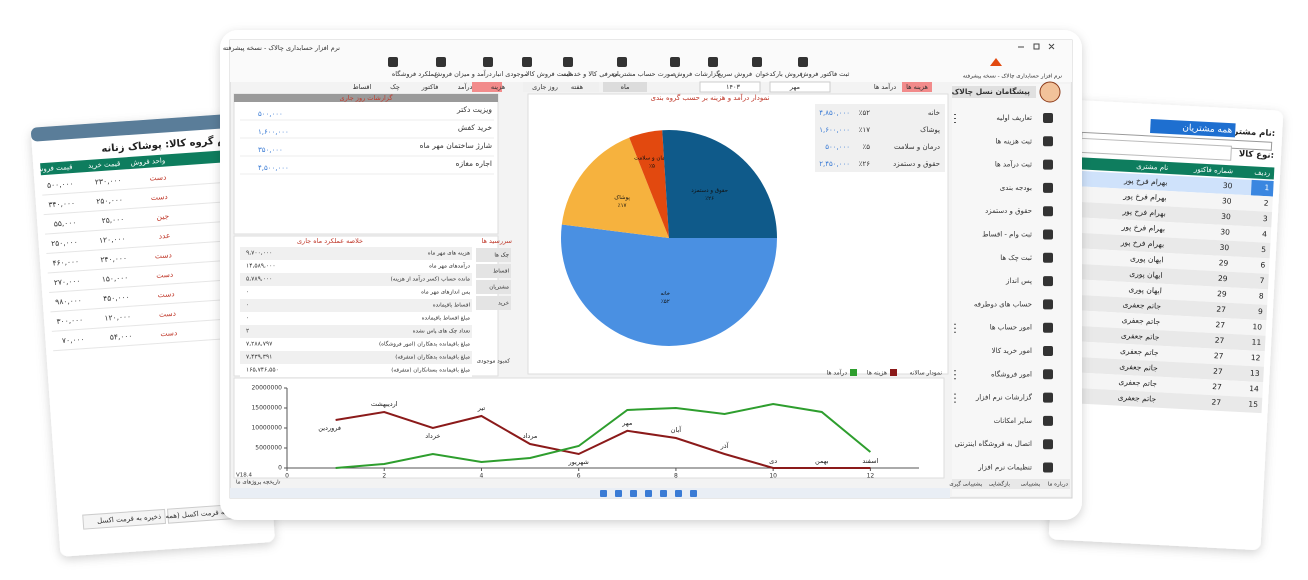  I want to click on menu-item: حقوق و دستمزد, so click(1008, 211).